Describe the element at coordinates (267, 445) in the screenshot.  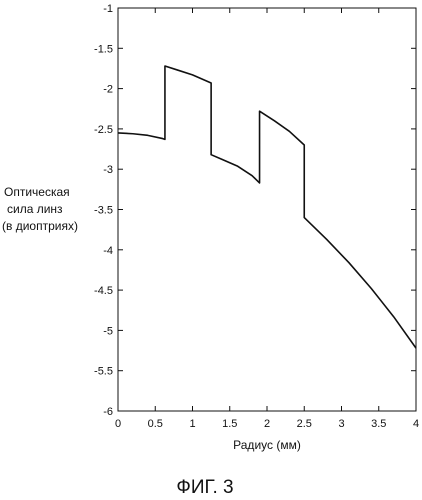
I see `x-axis-label: Радиус (мм)` at that location.